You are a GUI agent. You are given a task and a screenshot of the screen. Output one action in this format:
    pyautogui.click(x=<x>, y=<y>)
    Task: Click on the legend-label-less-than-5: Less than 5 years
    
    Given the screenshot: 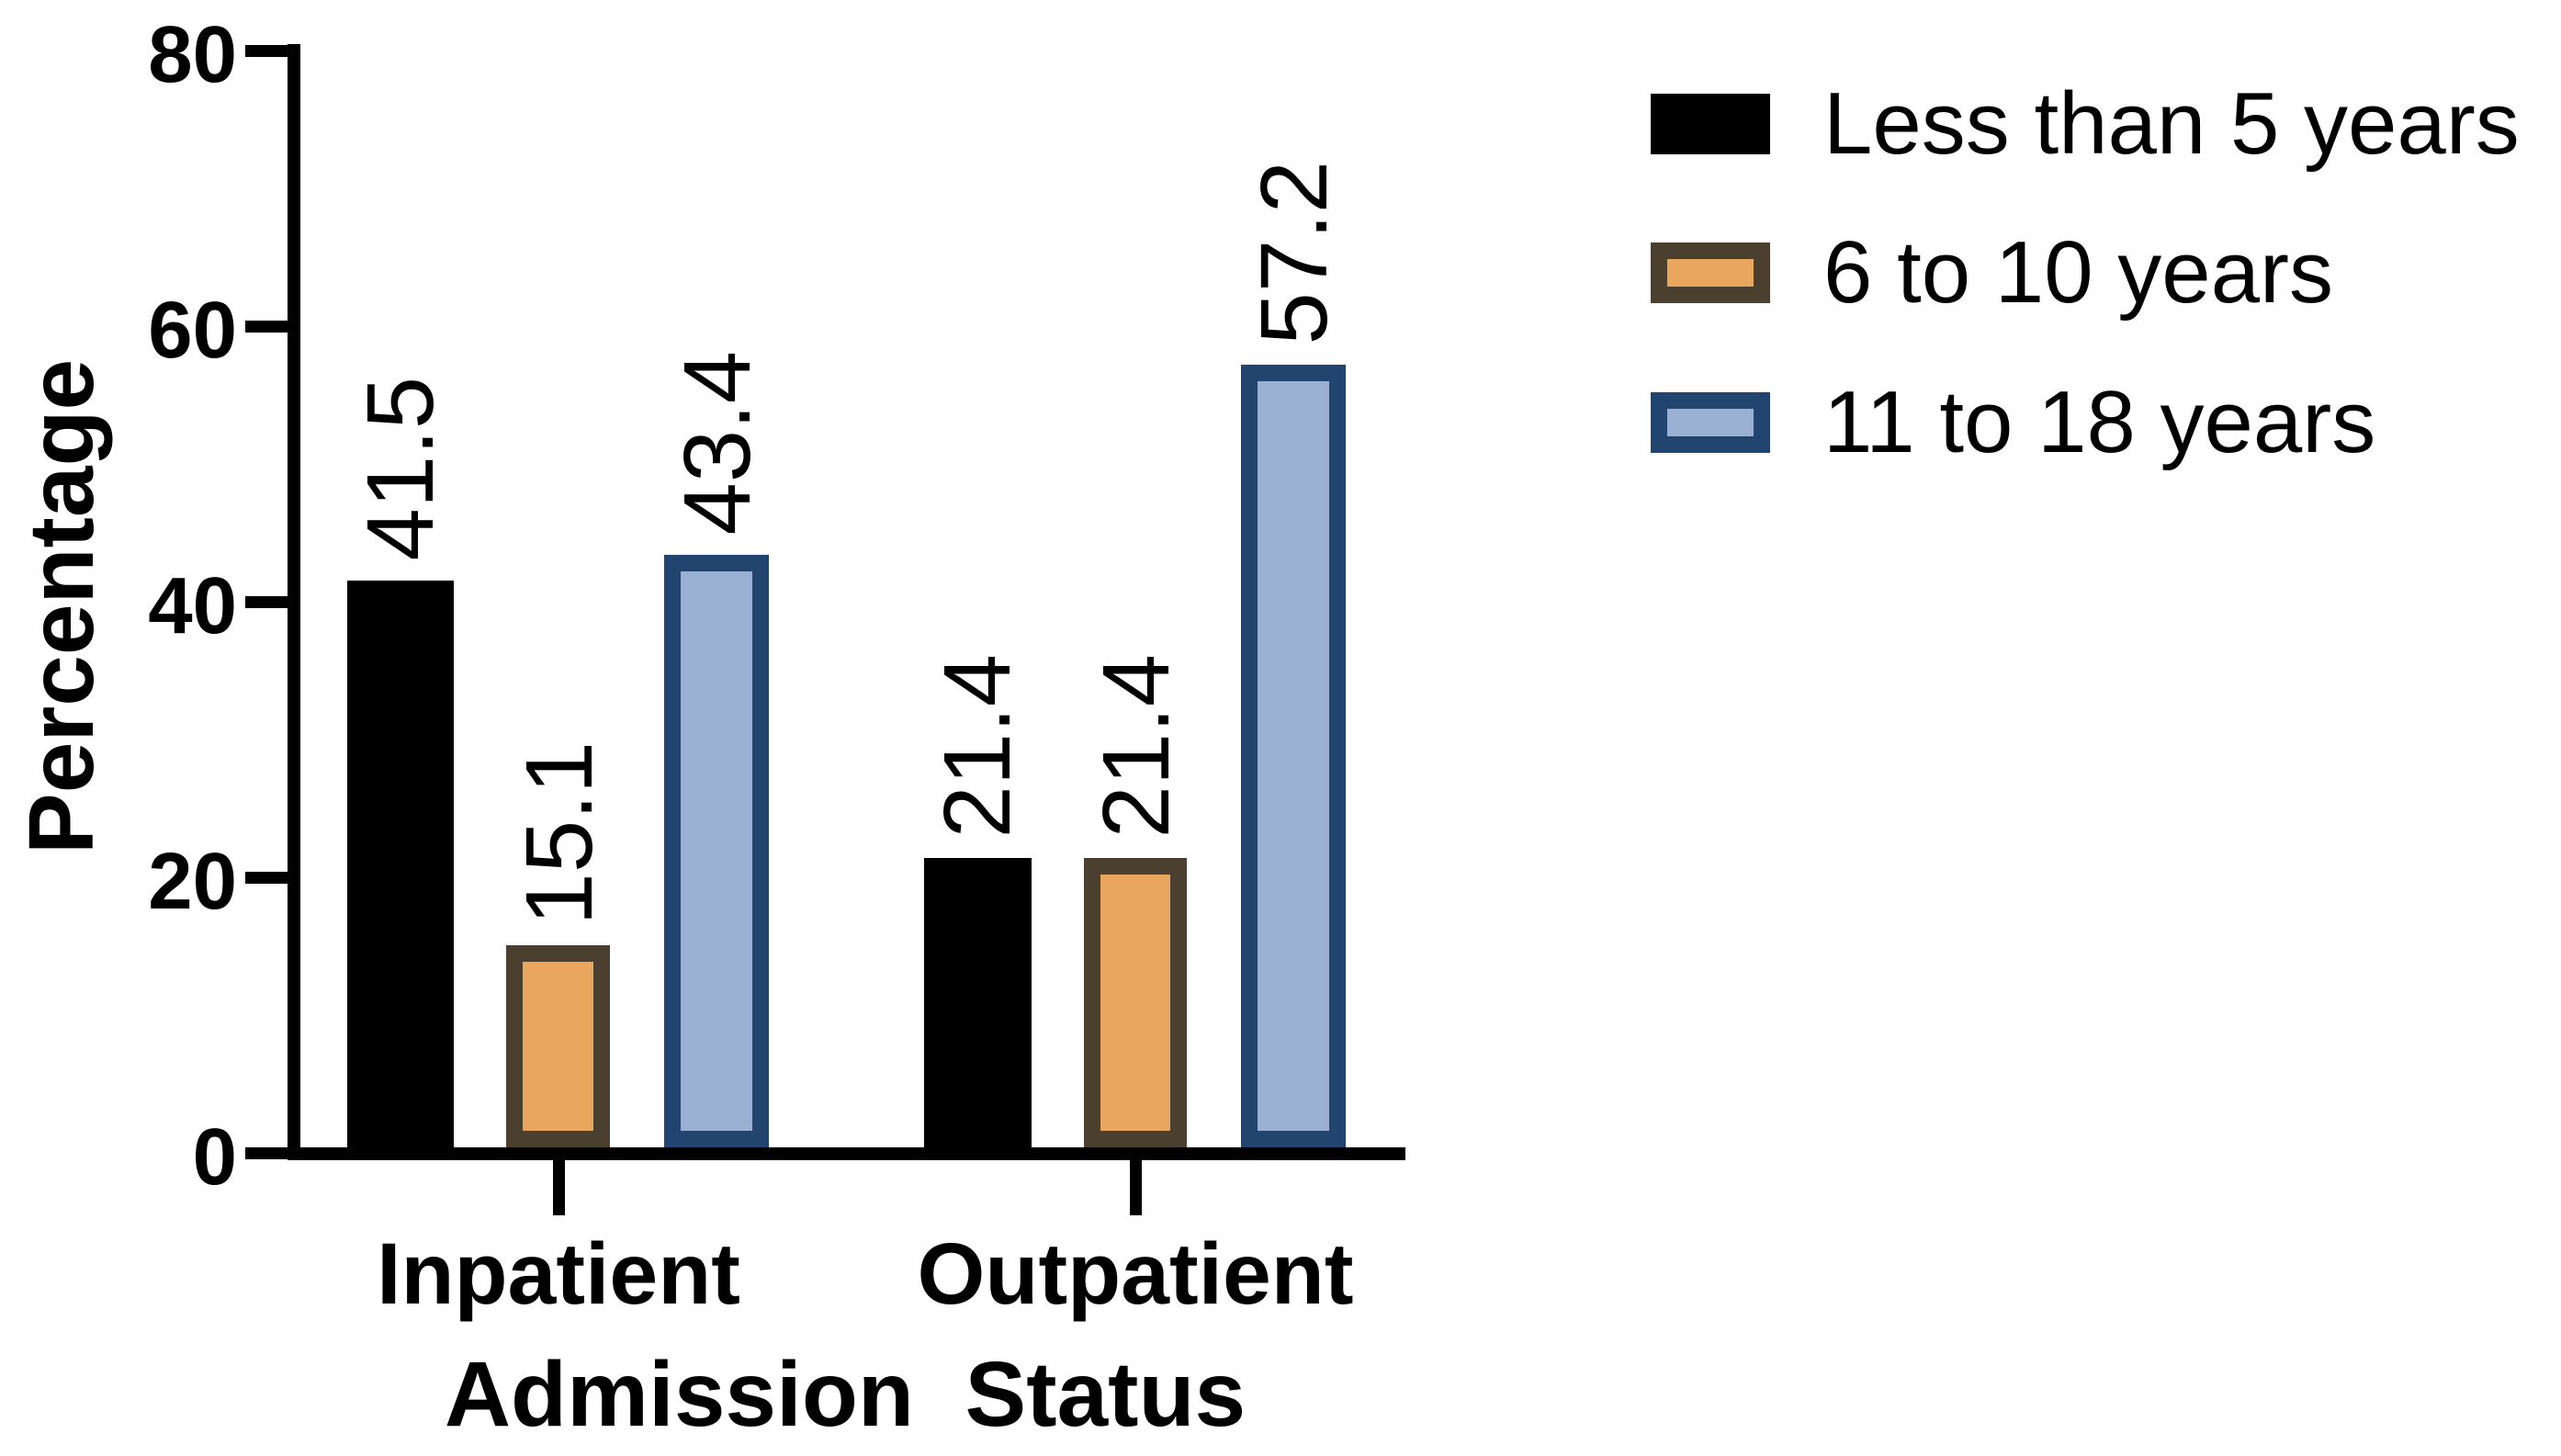 What is the action you would take?
    pyautogui.click(x=2172, y=123)
    